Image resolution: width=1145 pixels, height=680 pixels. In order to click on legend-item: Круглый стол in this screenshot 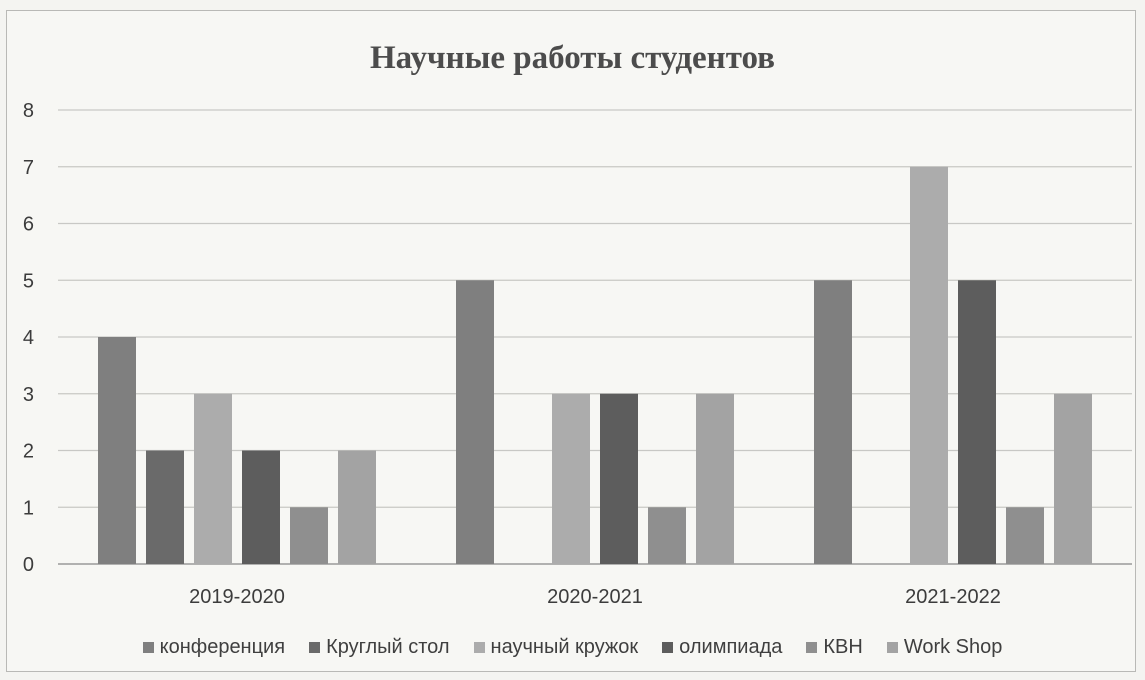, I will do `click(379, 647)`.